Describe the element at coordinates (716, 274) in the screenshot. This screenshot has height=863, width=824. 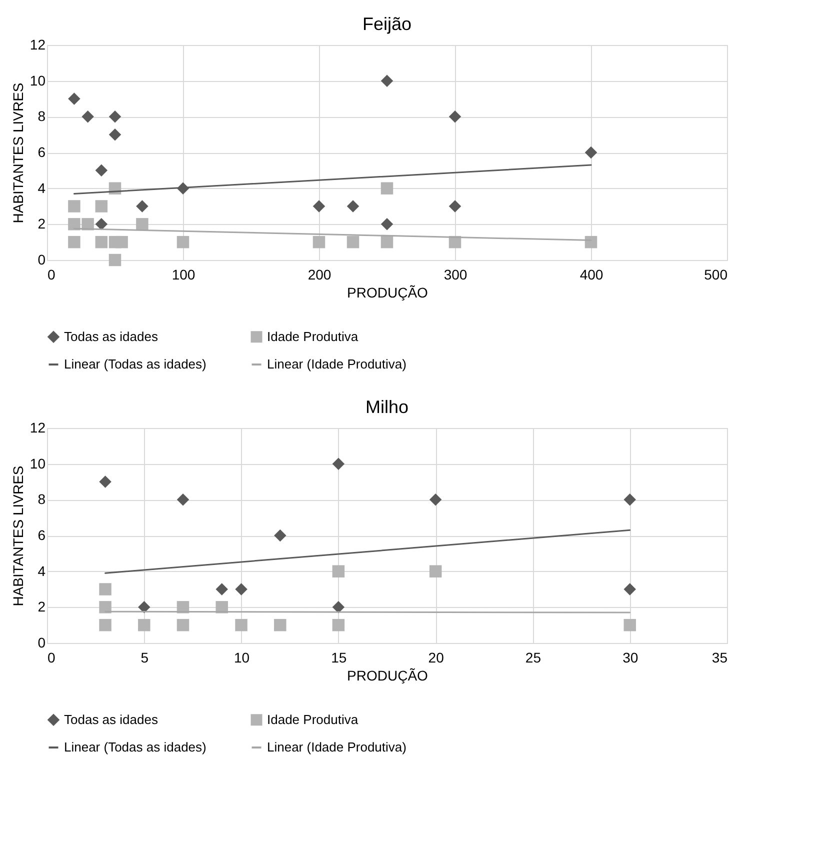
I see `x-tick-label: 500` at that location.